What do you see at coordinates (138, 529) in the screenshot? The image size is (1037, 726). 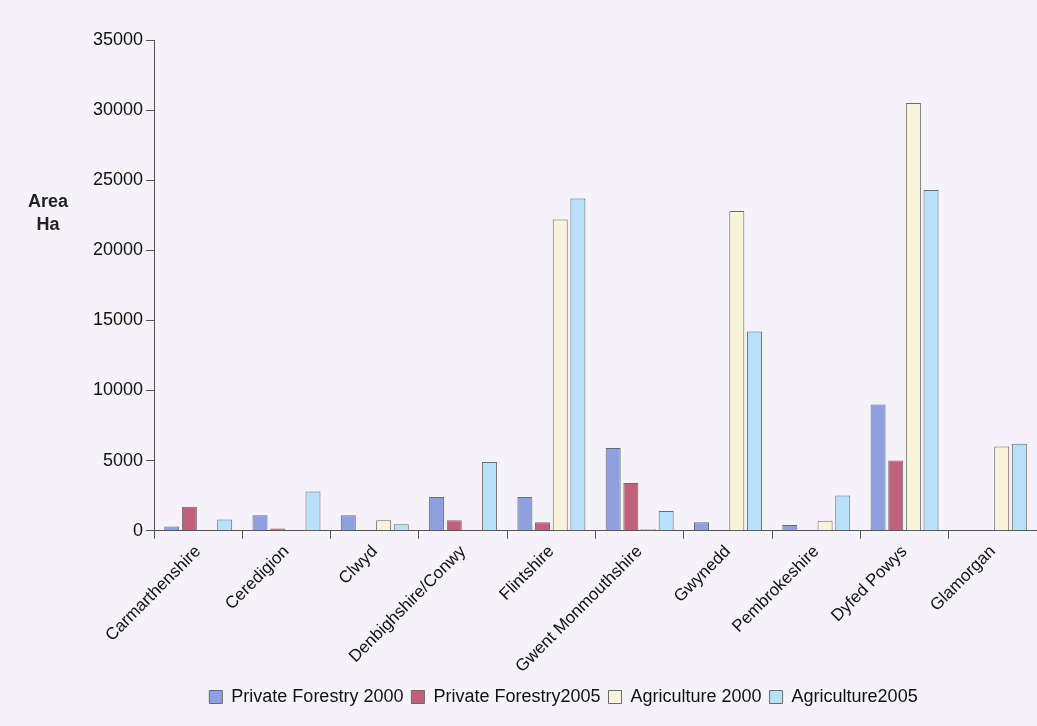 I see `y-tick-label: 0` at bounding box center [138, 529].